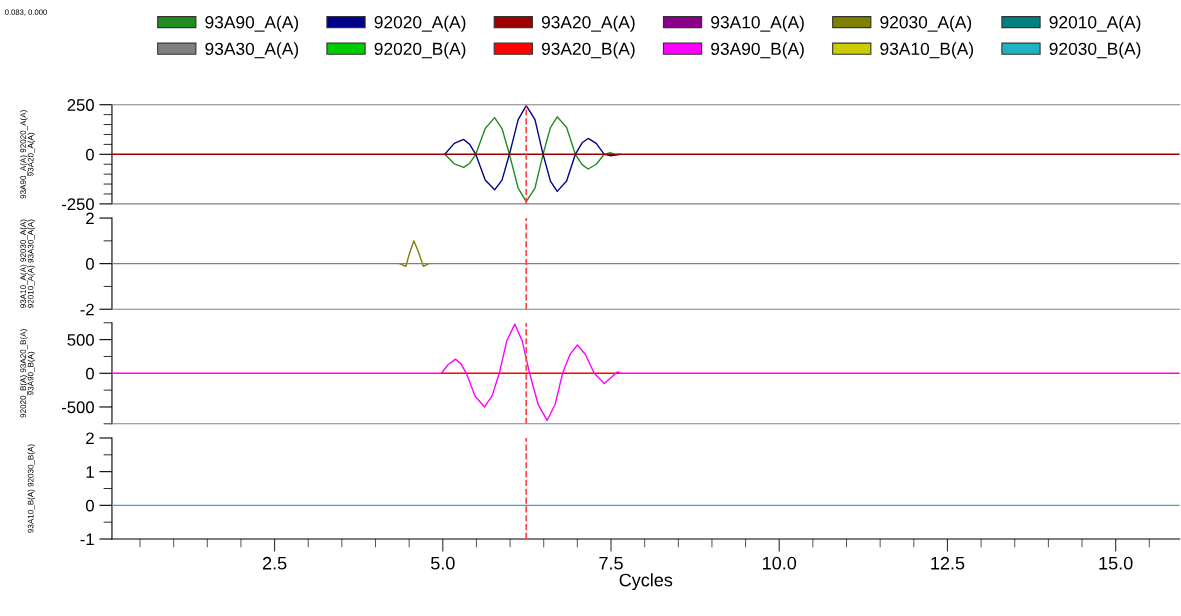  I want to click on y-tick-label: -2, so click(87, 309).